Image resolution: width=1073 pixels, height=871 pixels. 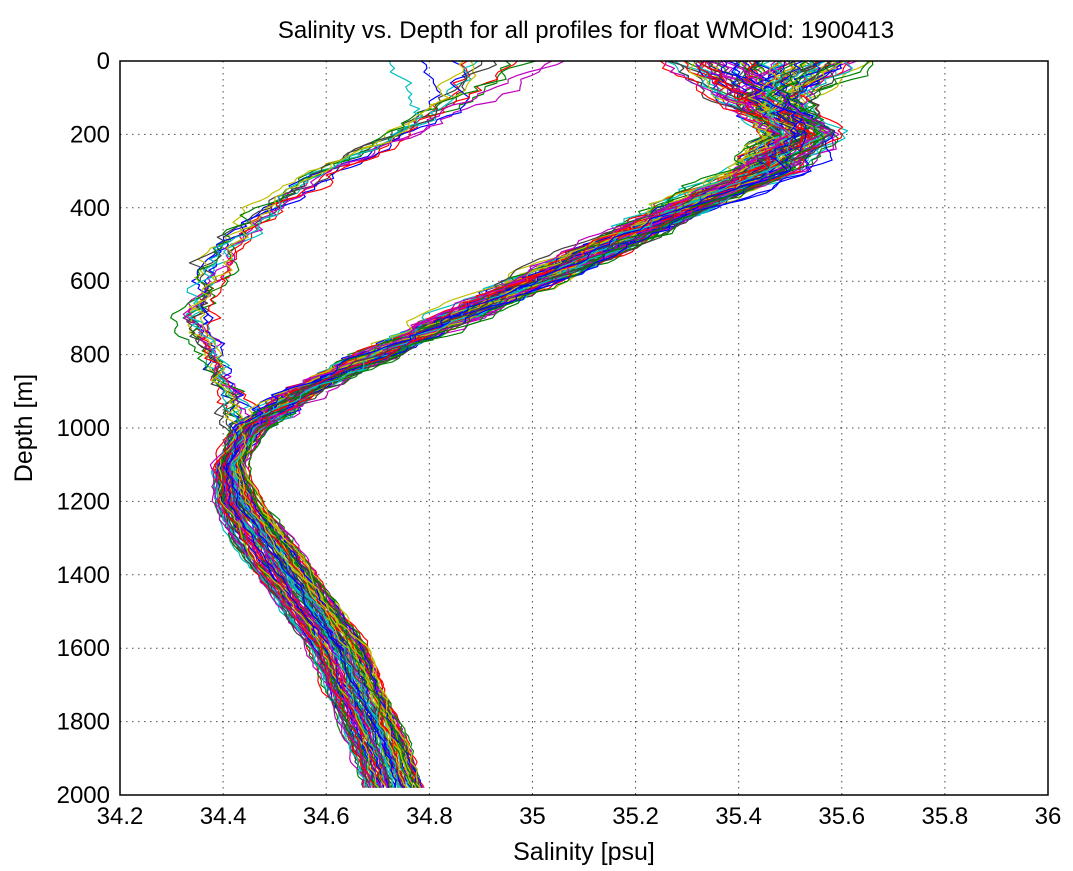 What do you see at coordinates (83, 795) in the screenshot?
I see `y-tick-label: 2000` at bounding box center [83, 795].